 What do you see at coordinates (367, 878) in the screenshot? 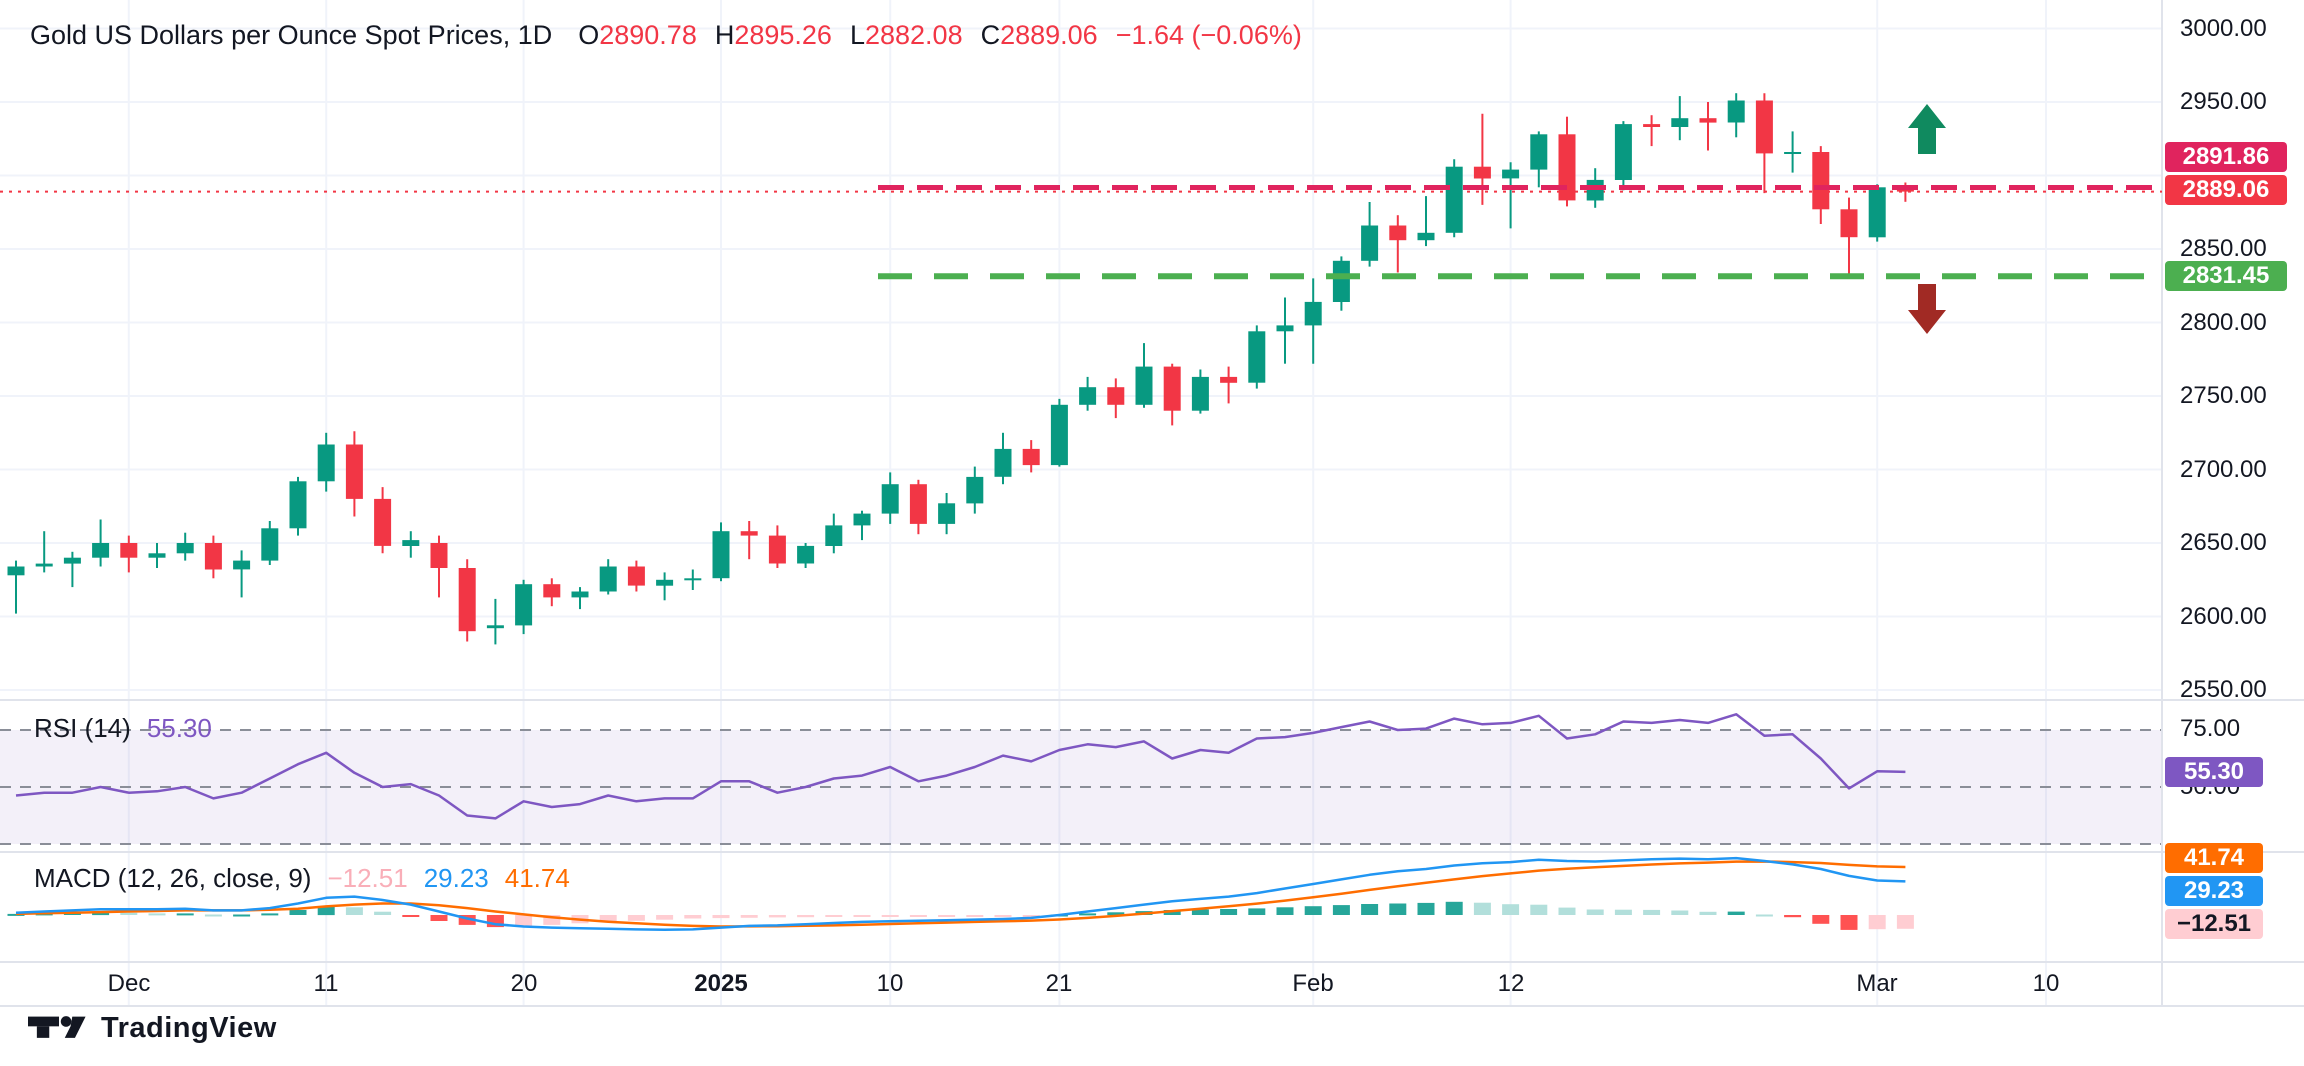
I see `macd-legend-hist-value: −12.51` at bounding box center [367, 878].